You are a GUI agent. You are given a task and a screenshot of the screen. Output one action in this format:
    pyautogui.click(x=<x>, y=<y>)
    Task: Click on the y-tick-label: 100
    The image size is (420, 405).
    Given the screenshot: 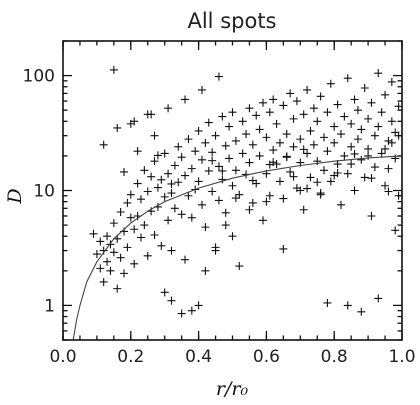 What is the action you would take?
    pyautogui.click(x=39, y=77)
    